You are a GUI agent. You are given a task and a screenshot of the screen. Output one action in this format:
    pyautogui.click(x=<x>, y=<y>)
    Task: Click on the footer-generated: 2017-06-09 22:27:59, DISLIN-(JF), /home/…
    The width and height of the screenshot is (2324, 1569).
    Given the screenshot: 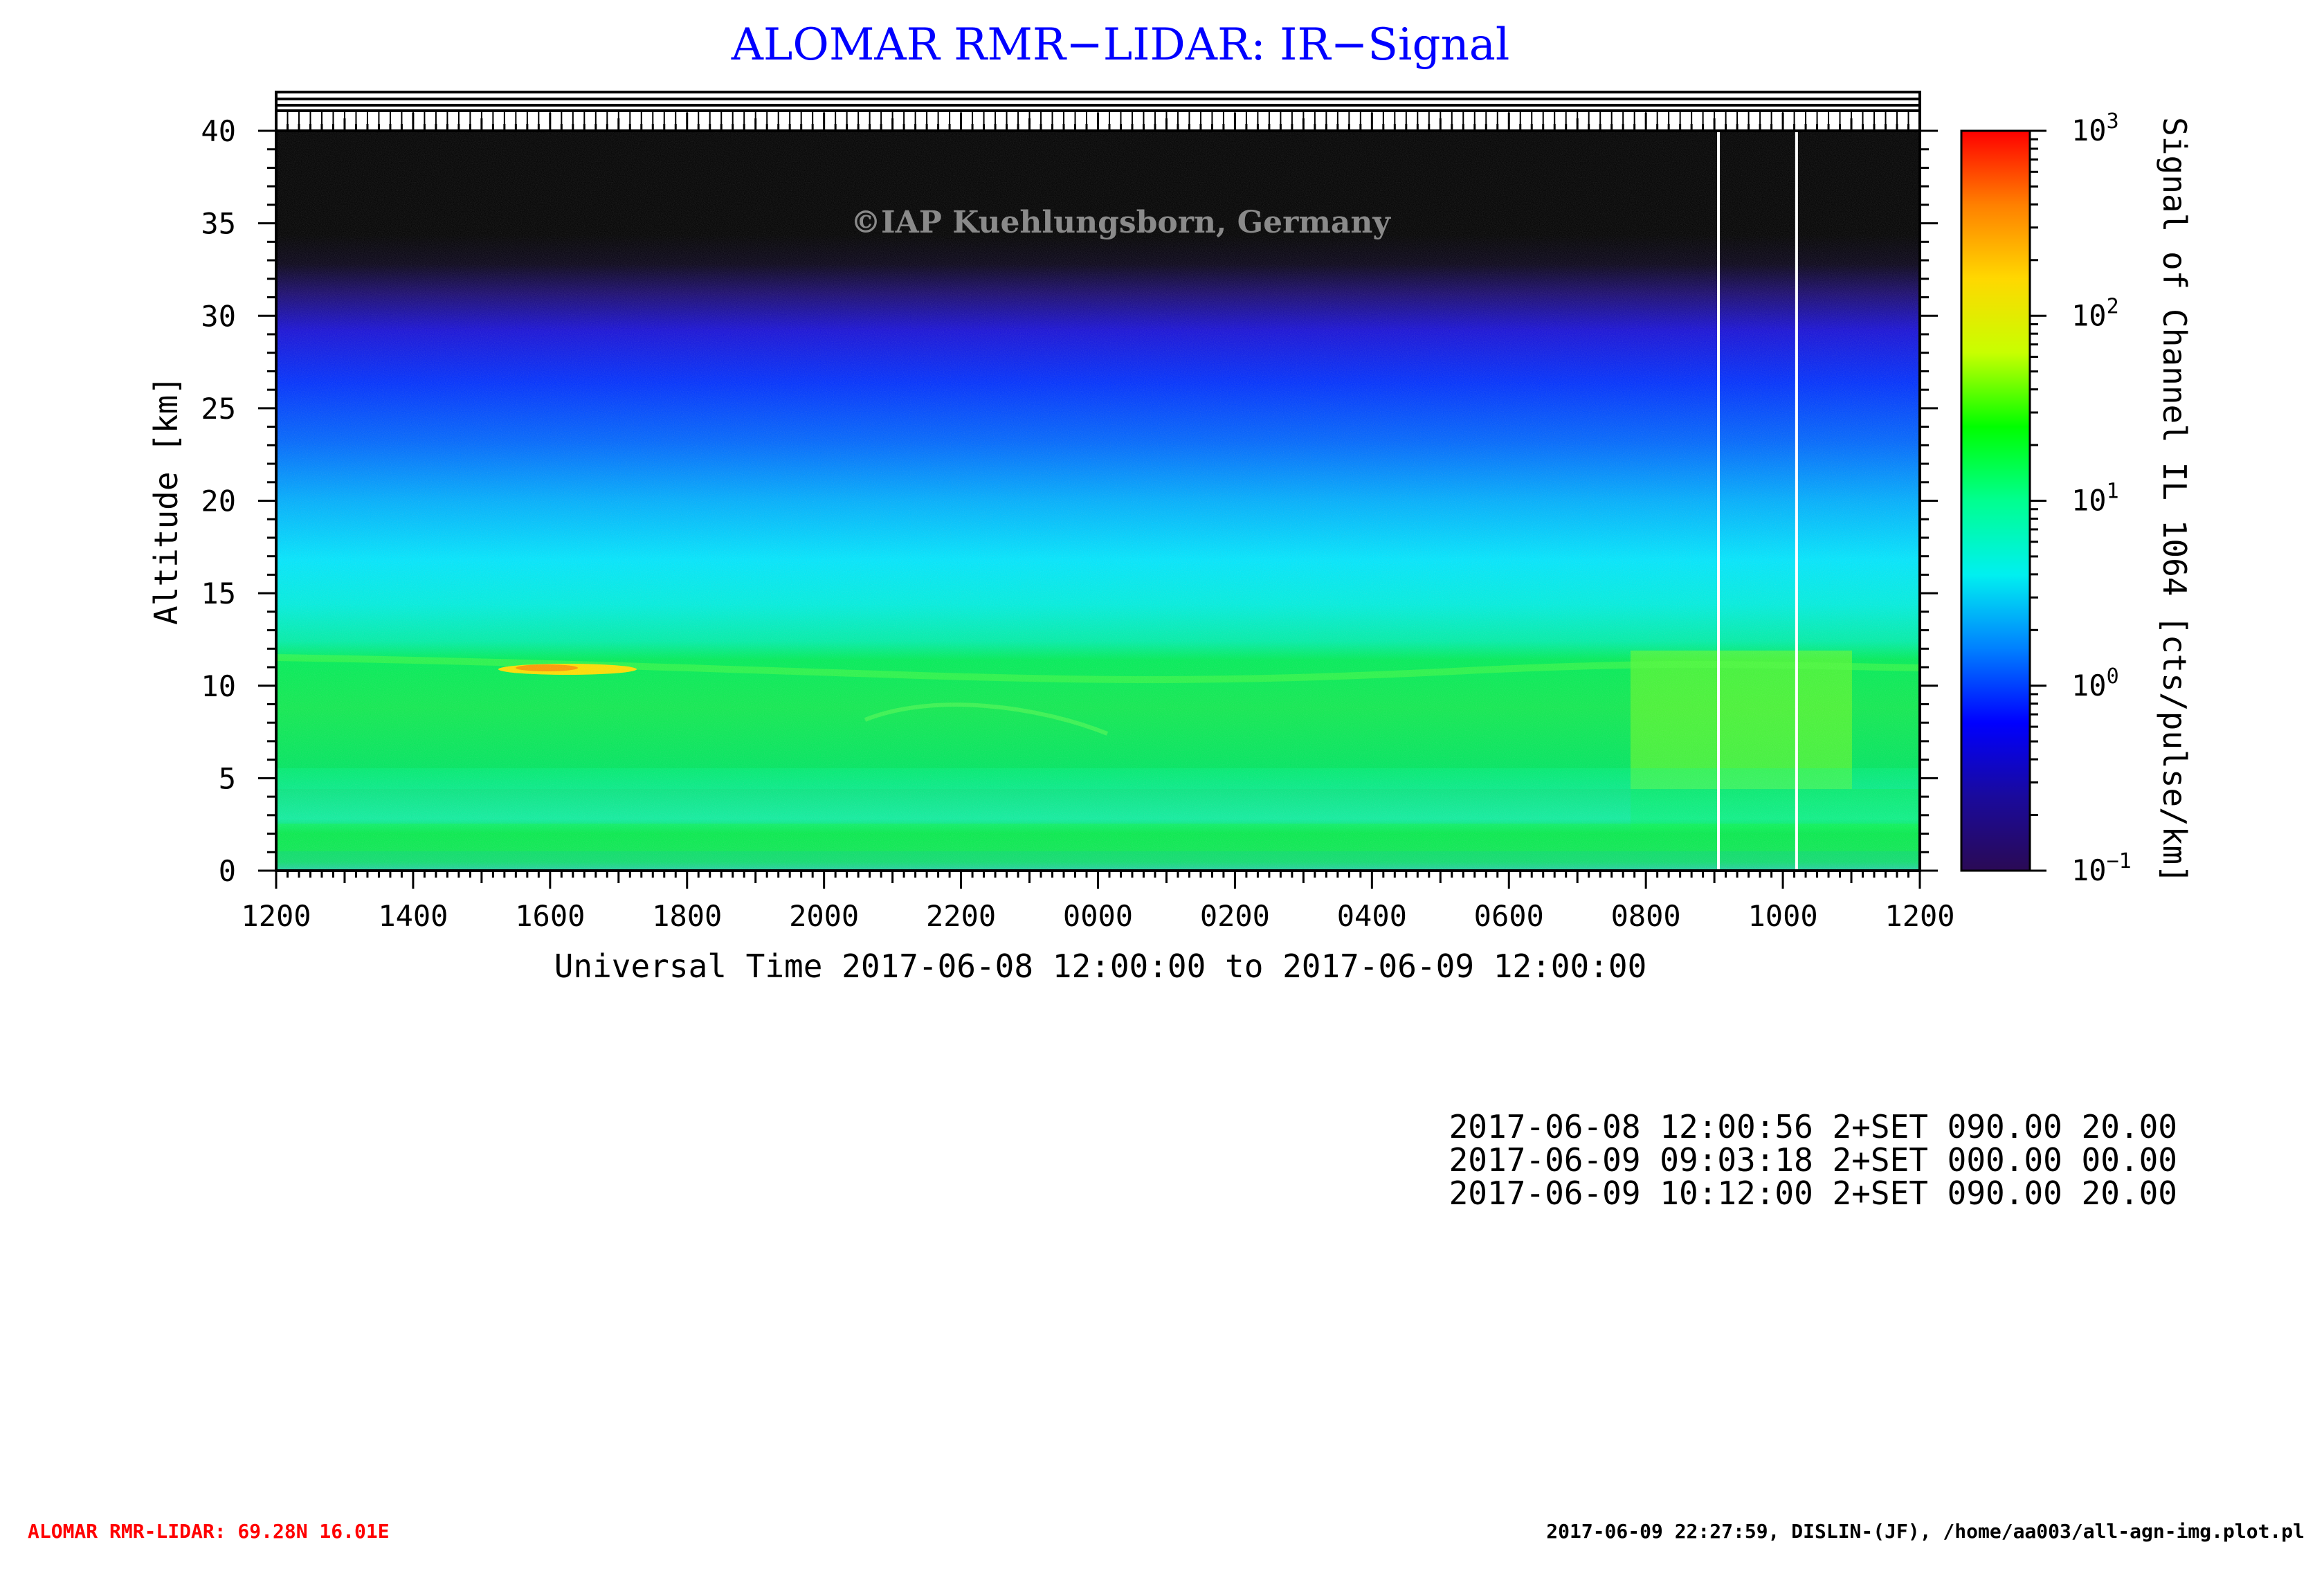 What is the action you would take?
    pyautogui.click(x=1925, y=1531)
    